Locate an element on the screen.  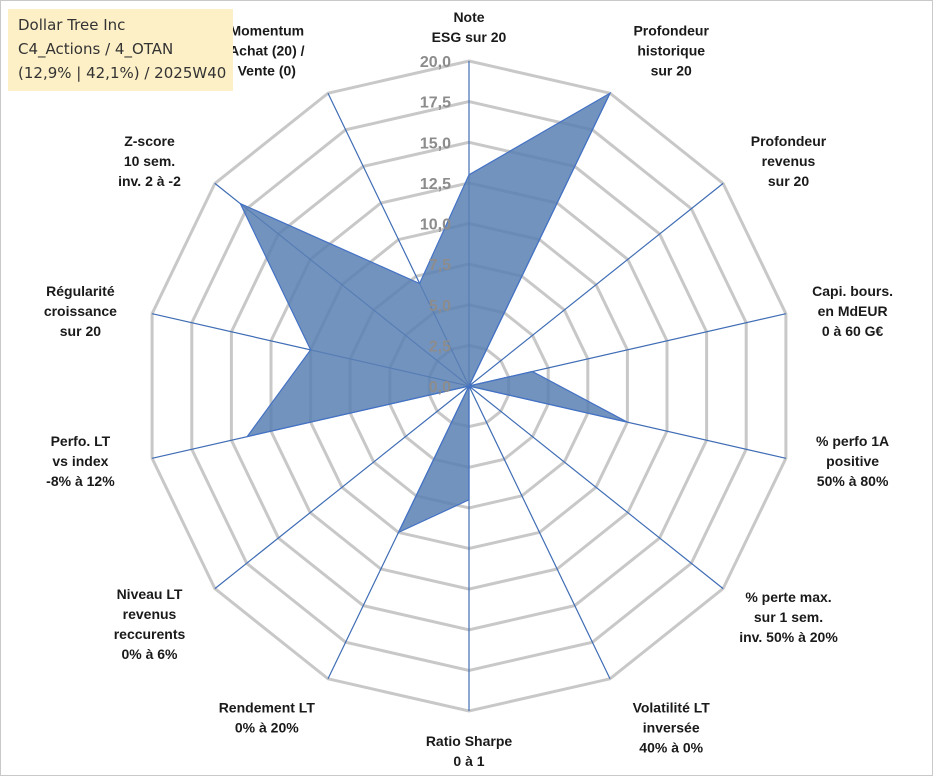
axis-label-line: Niveau LT is located at coordinates (150, 594).